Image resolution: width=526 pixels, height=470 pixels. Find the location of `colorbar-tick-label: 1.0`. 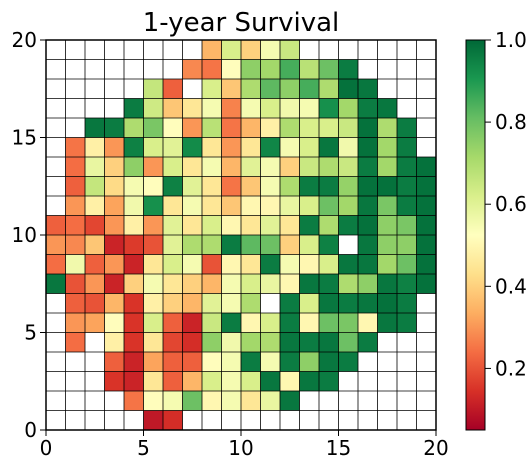

colorbar-tick-label: 1.0 is located at coordinates (510, 40).